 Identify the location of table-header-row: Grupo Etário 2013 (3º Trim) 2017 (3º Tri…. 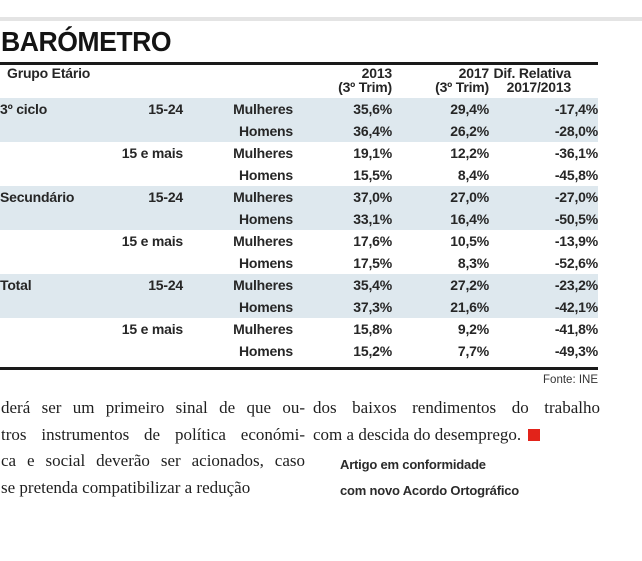
(299, 82).